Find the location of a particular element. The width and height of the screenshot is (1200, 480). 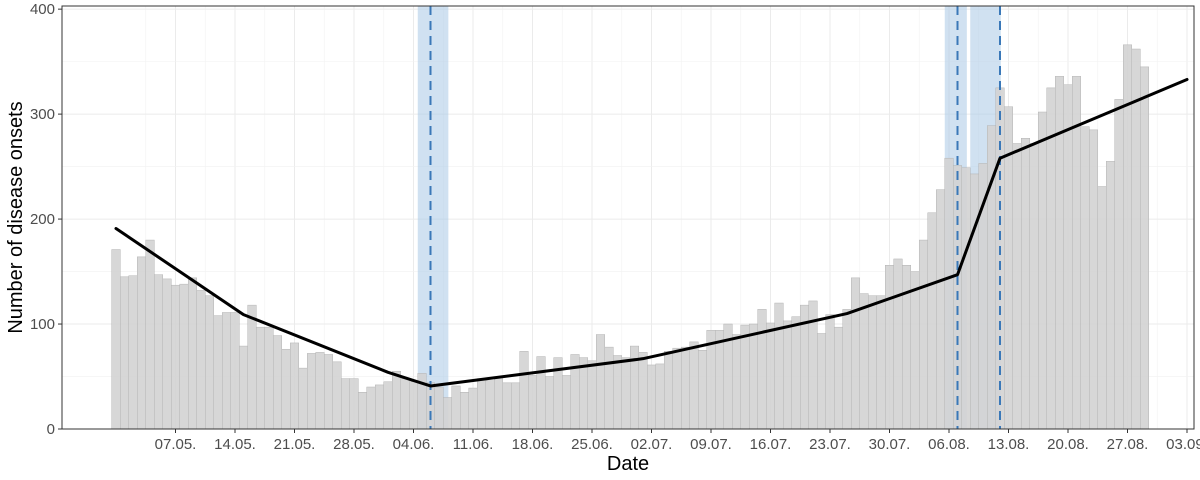

changepoint-ci-band is located at coordinates (433, 217).